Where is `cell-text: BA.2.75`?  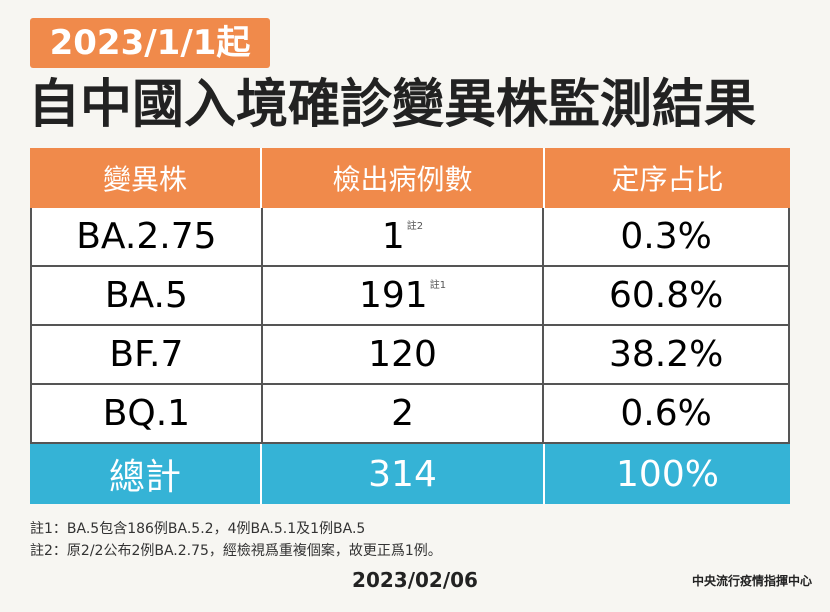 cell-text: BA.2.75 is located at coordinates (146, 236).